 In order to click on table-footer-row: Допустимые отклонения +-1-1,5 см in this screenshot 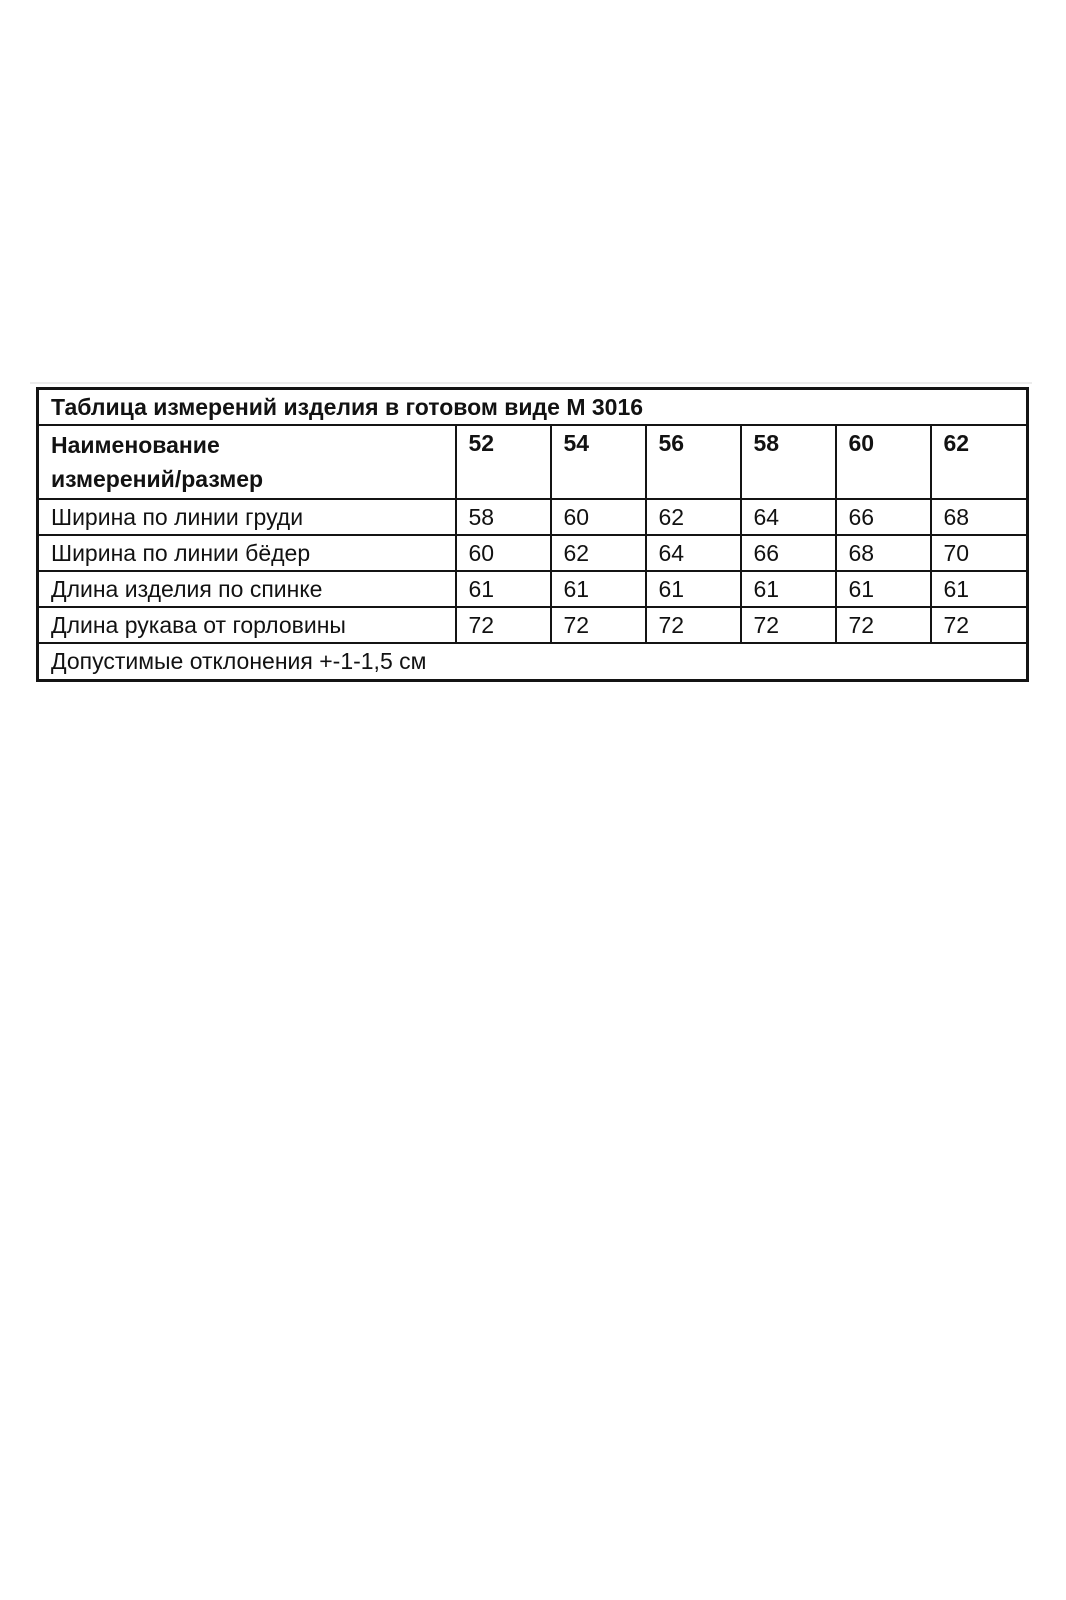, I will do `click(532, 662)`.